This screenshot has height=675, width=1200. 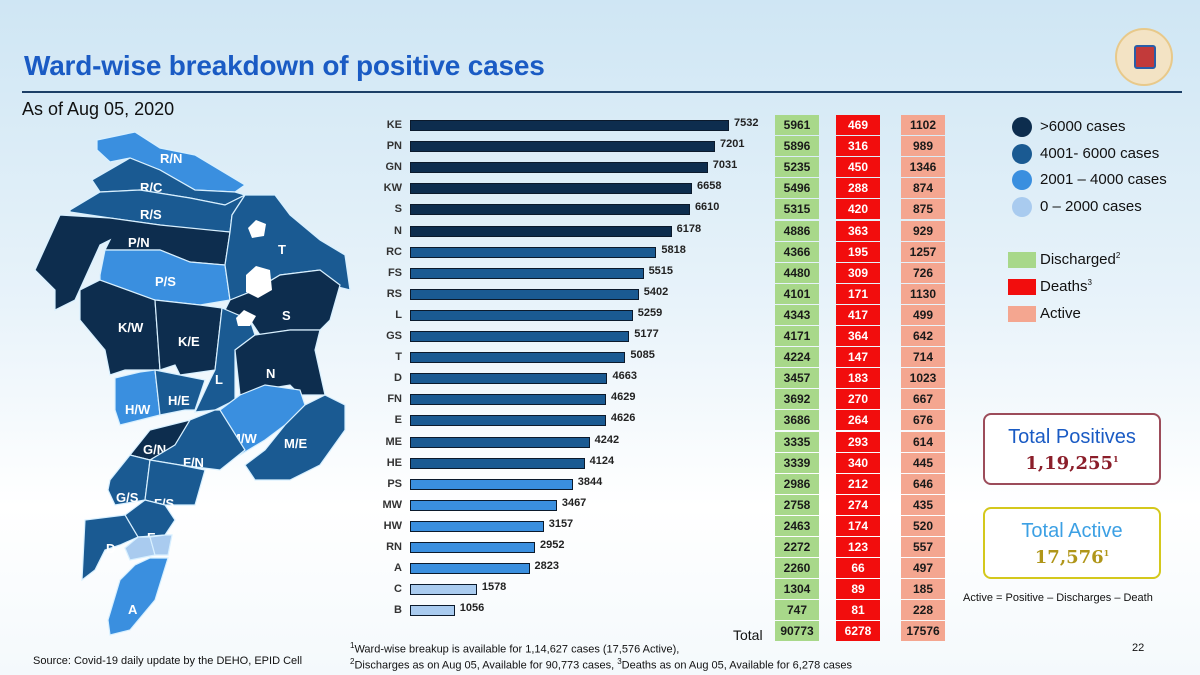 I want to click on bar-category-label: PN, so click(x=394, y=146).